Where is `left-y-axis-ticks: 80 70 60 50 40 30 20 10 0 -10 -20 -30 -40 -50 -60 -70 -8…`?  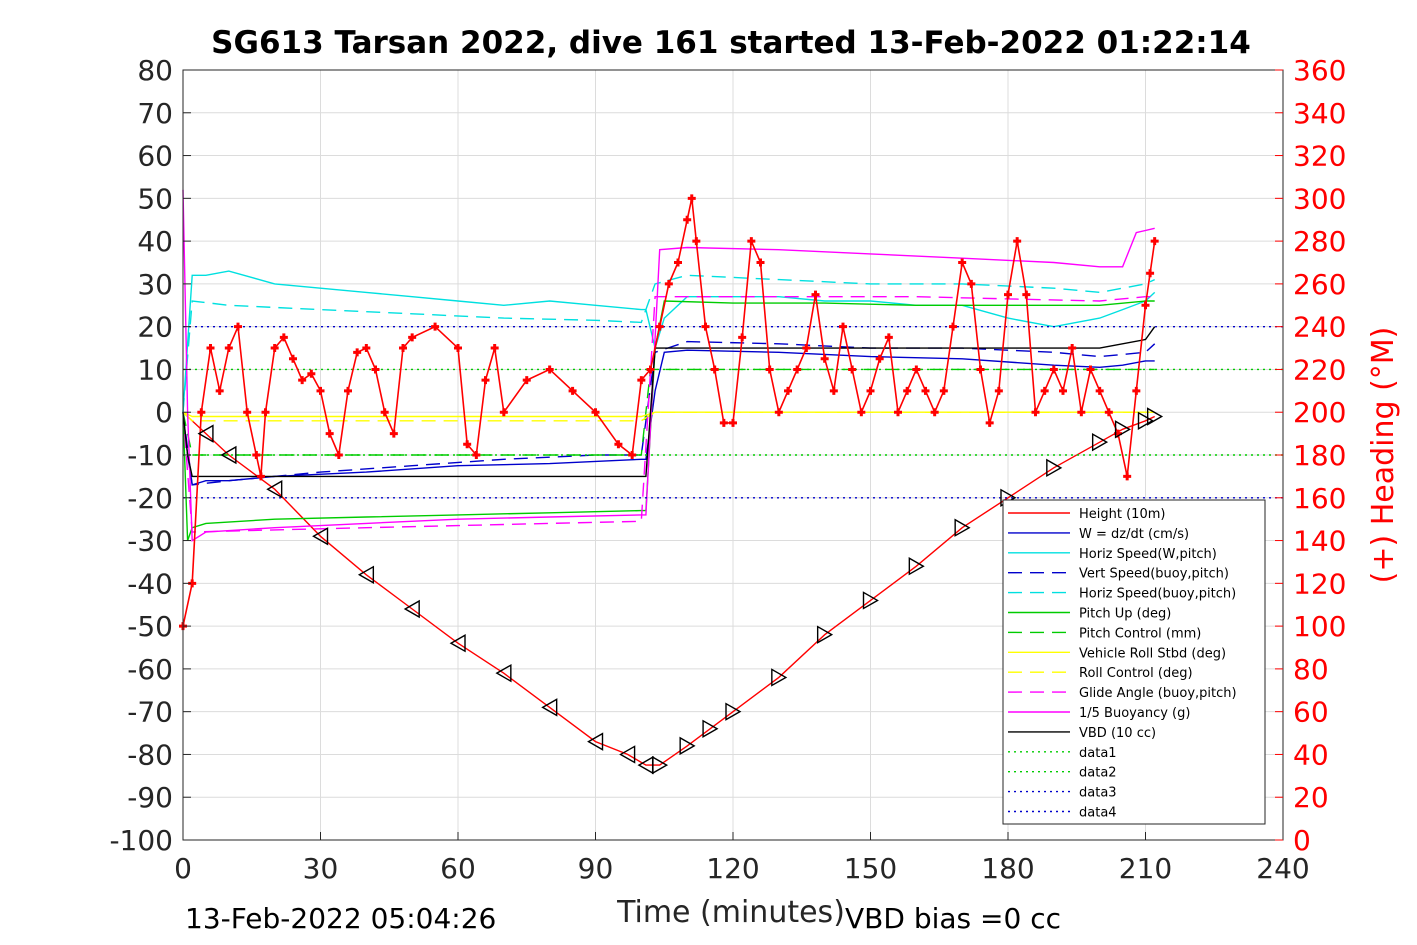 left-y-axis-ticks: 80 70 60 50 40 30 20 10 0 -10 -20 -30 -40 -50 -60 -70 -8… is located at coordinates (150, 455).